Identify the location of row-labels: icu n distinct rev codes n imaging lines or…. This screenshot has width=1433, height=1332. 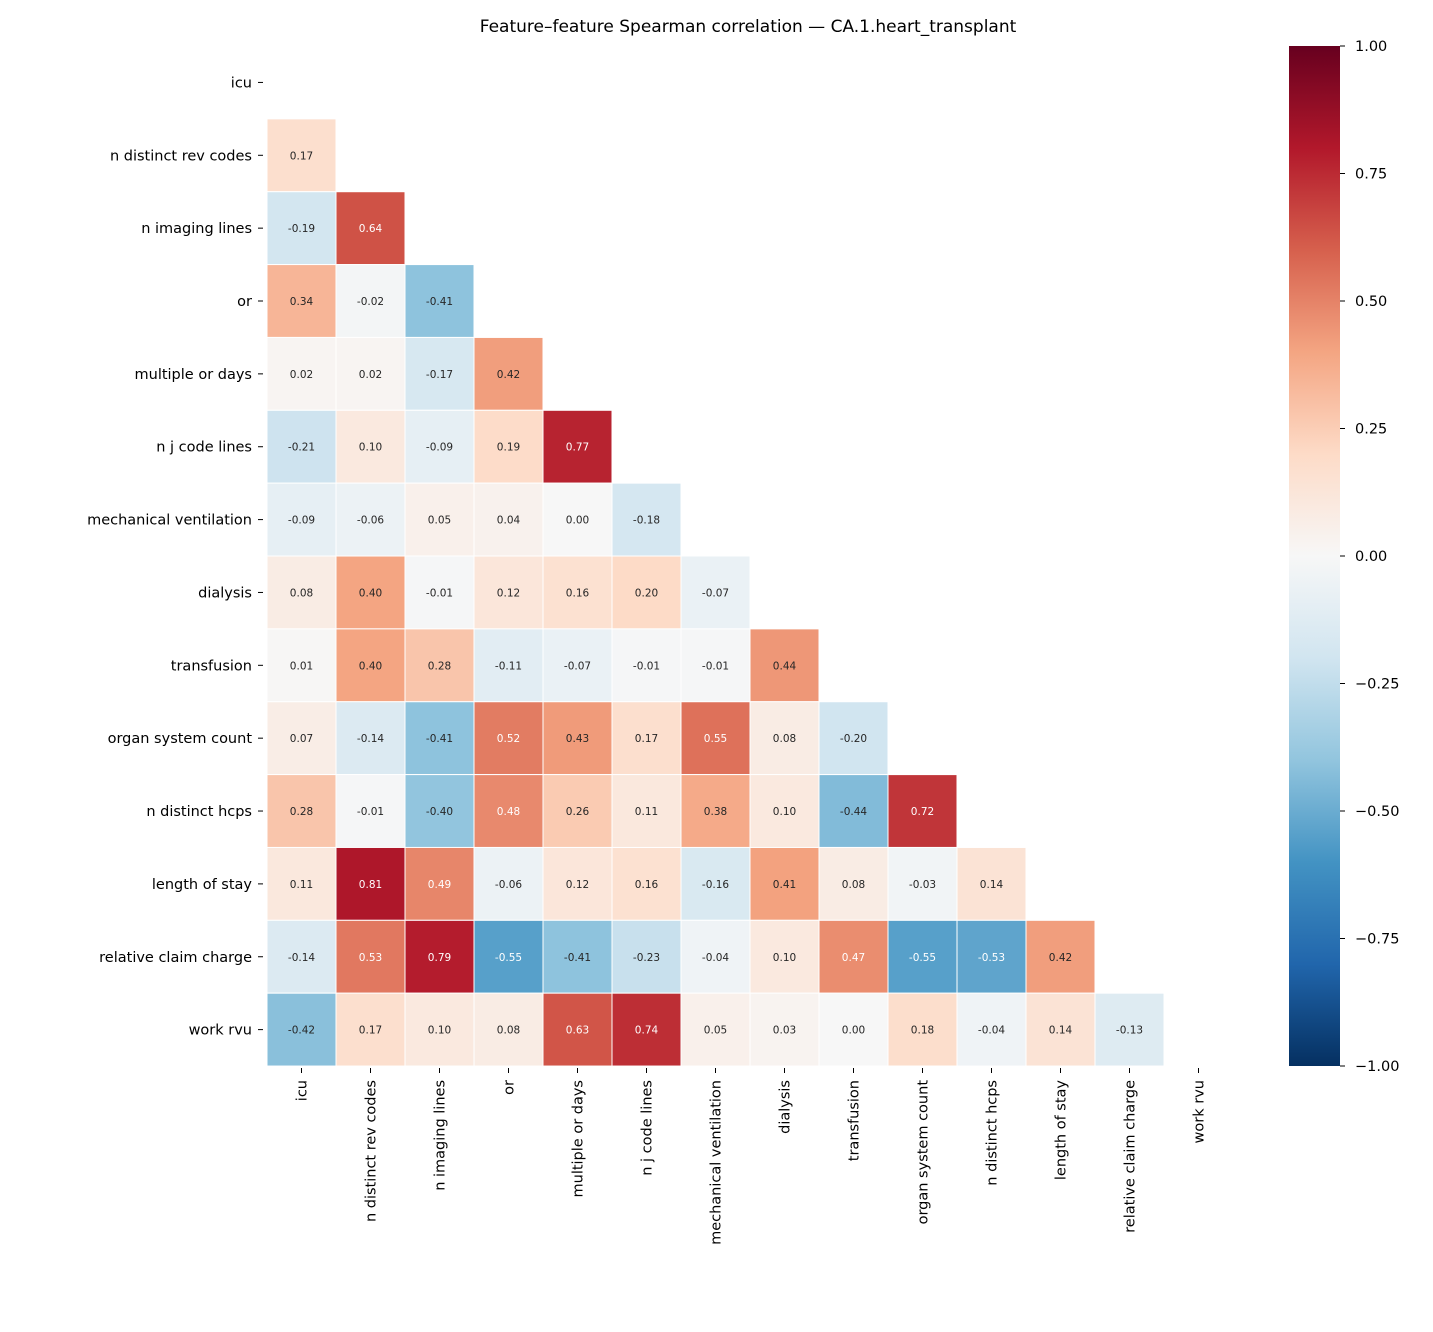
(175, 557).